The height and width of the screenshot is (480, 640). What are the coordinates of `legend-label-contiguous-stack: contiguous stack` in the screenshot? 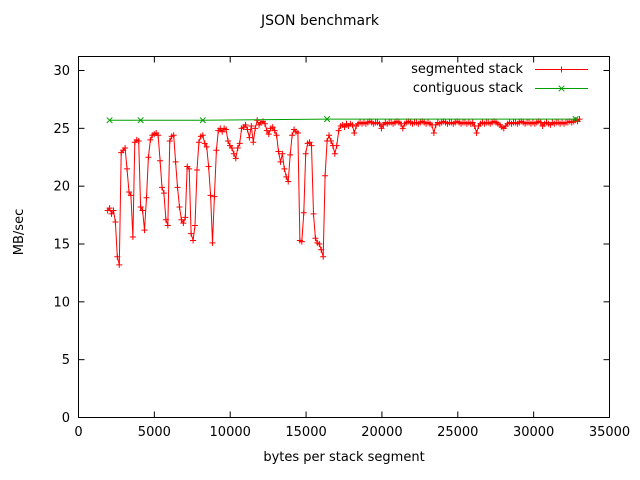 It's located at (467, 88).